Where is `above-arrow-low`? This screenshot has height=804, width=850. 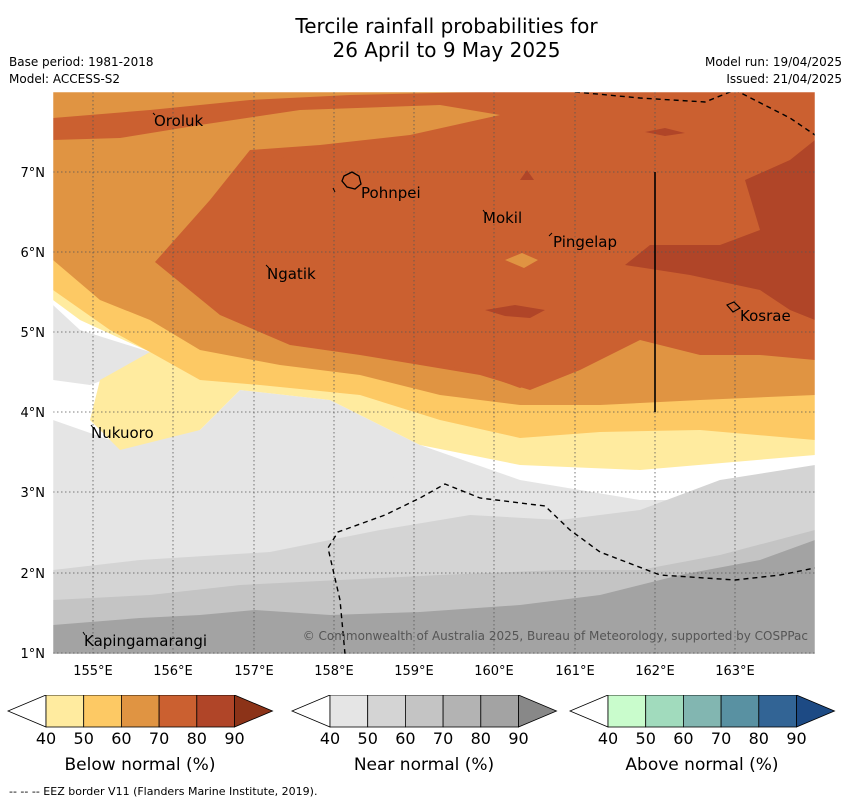
above-arrow-low is located at coordinates (588, 711).